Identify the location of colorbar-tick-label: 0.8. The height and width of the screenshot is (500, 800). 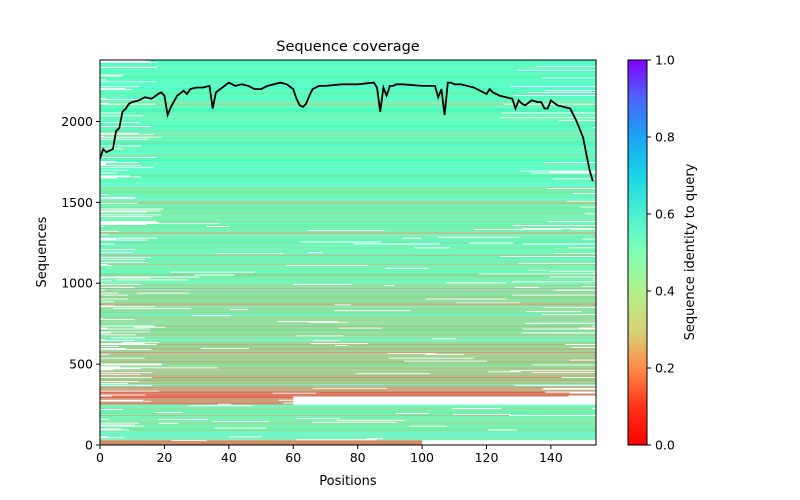
(665, 137).